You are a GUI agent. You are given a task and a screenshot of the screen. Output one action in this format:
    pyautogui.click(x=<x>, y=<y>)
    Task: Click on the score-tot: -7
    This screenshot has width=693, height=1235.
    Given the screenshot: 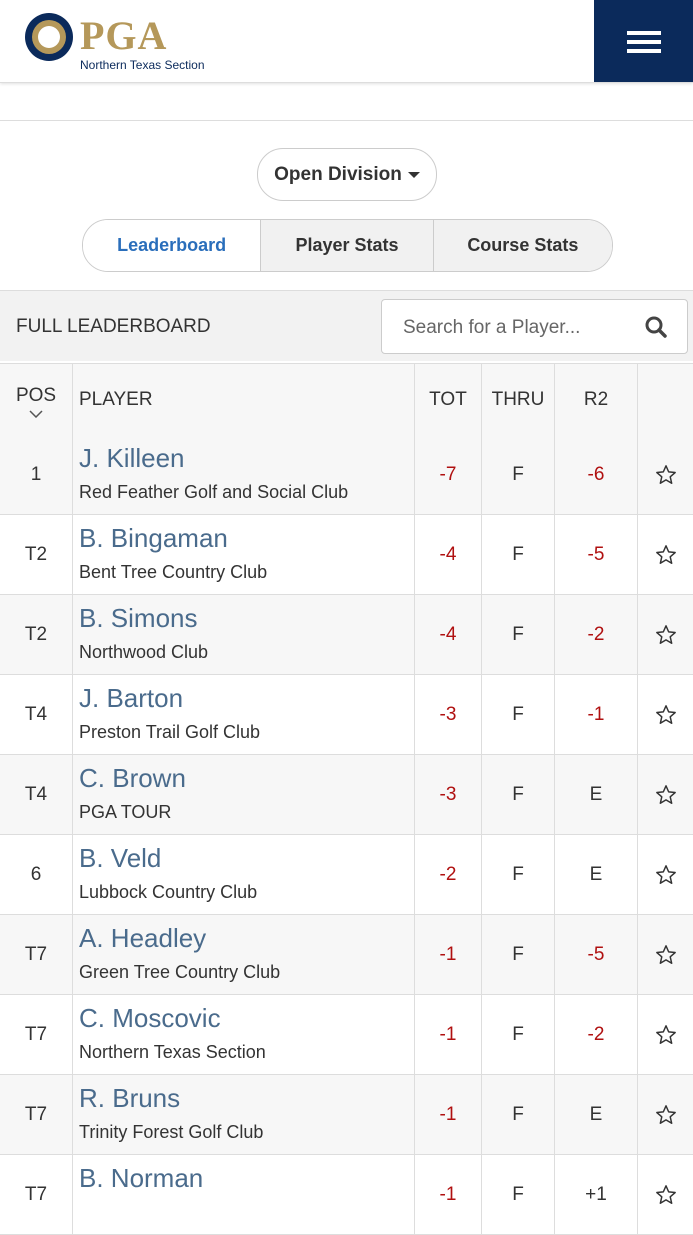 What is the action you would take?
    pyautogui.click(x=447, y=474)
    